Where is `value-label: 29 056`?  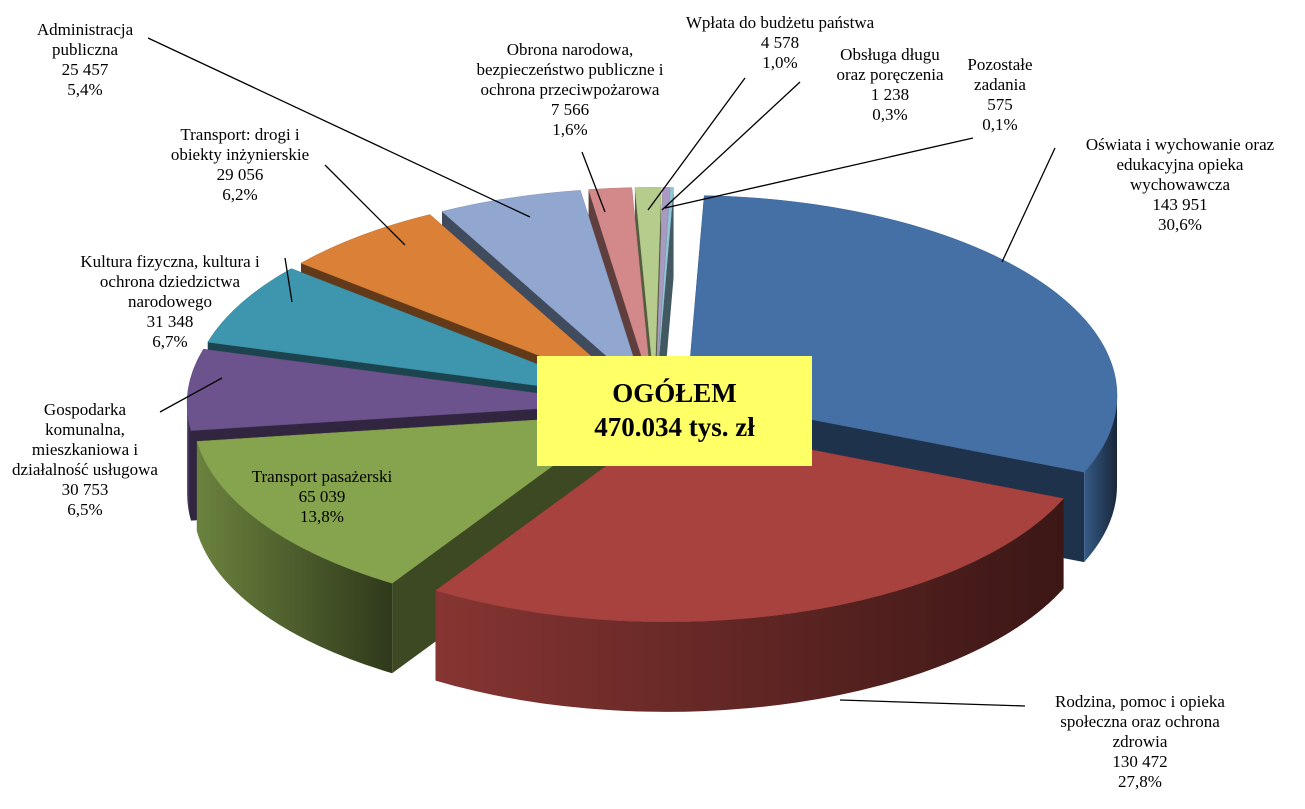 value-label: 29 056 is located at coordinates (240, 174).